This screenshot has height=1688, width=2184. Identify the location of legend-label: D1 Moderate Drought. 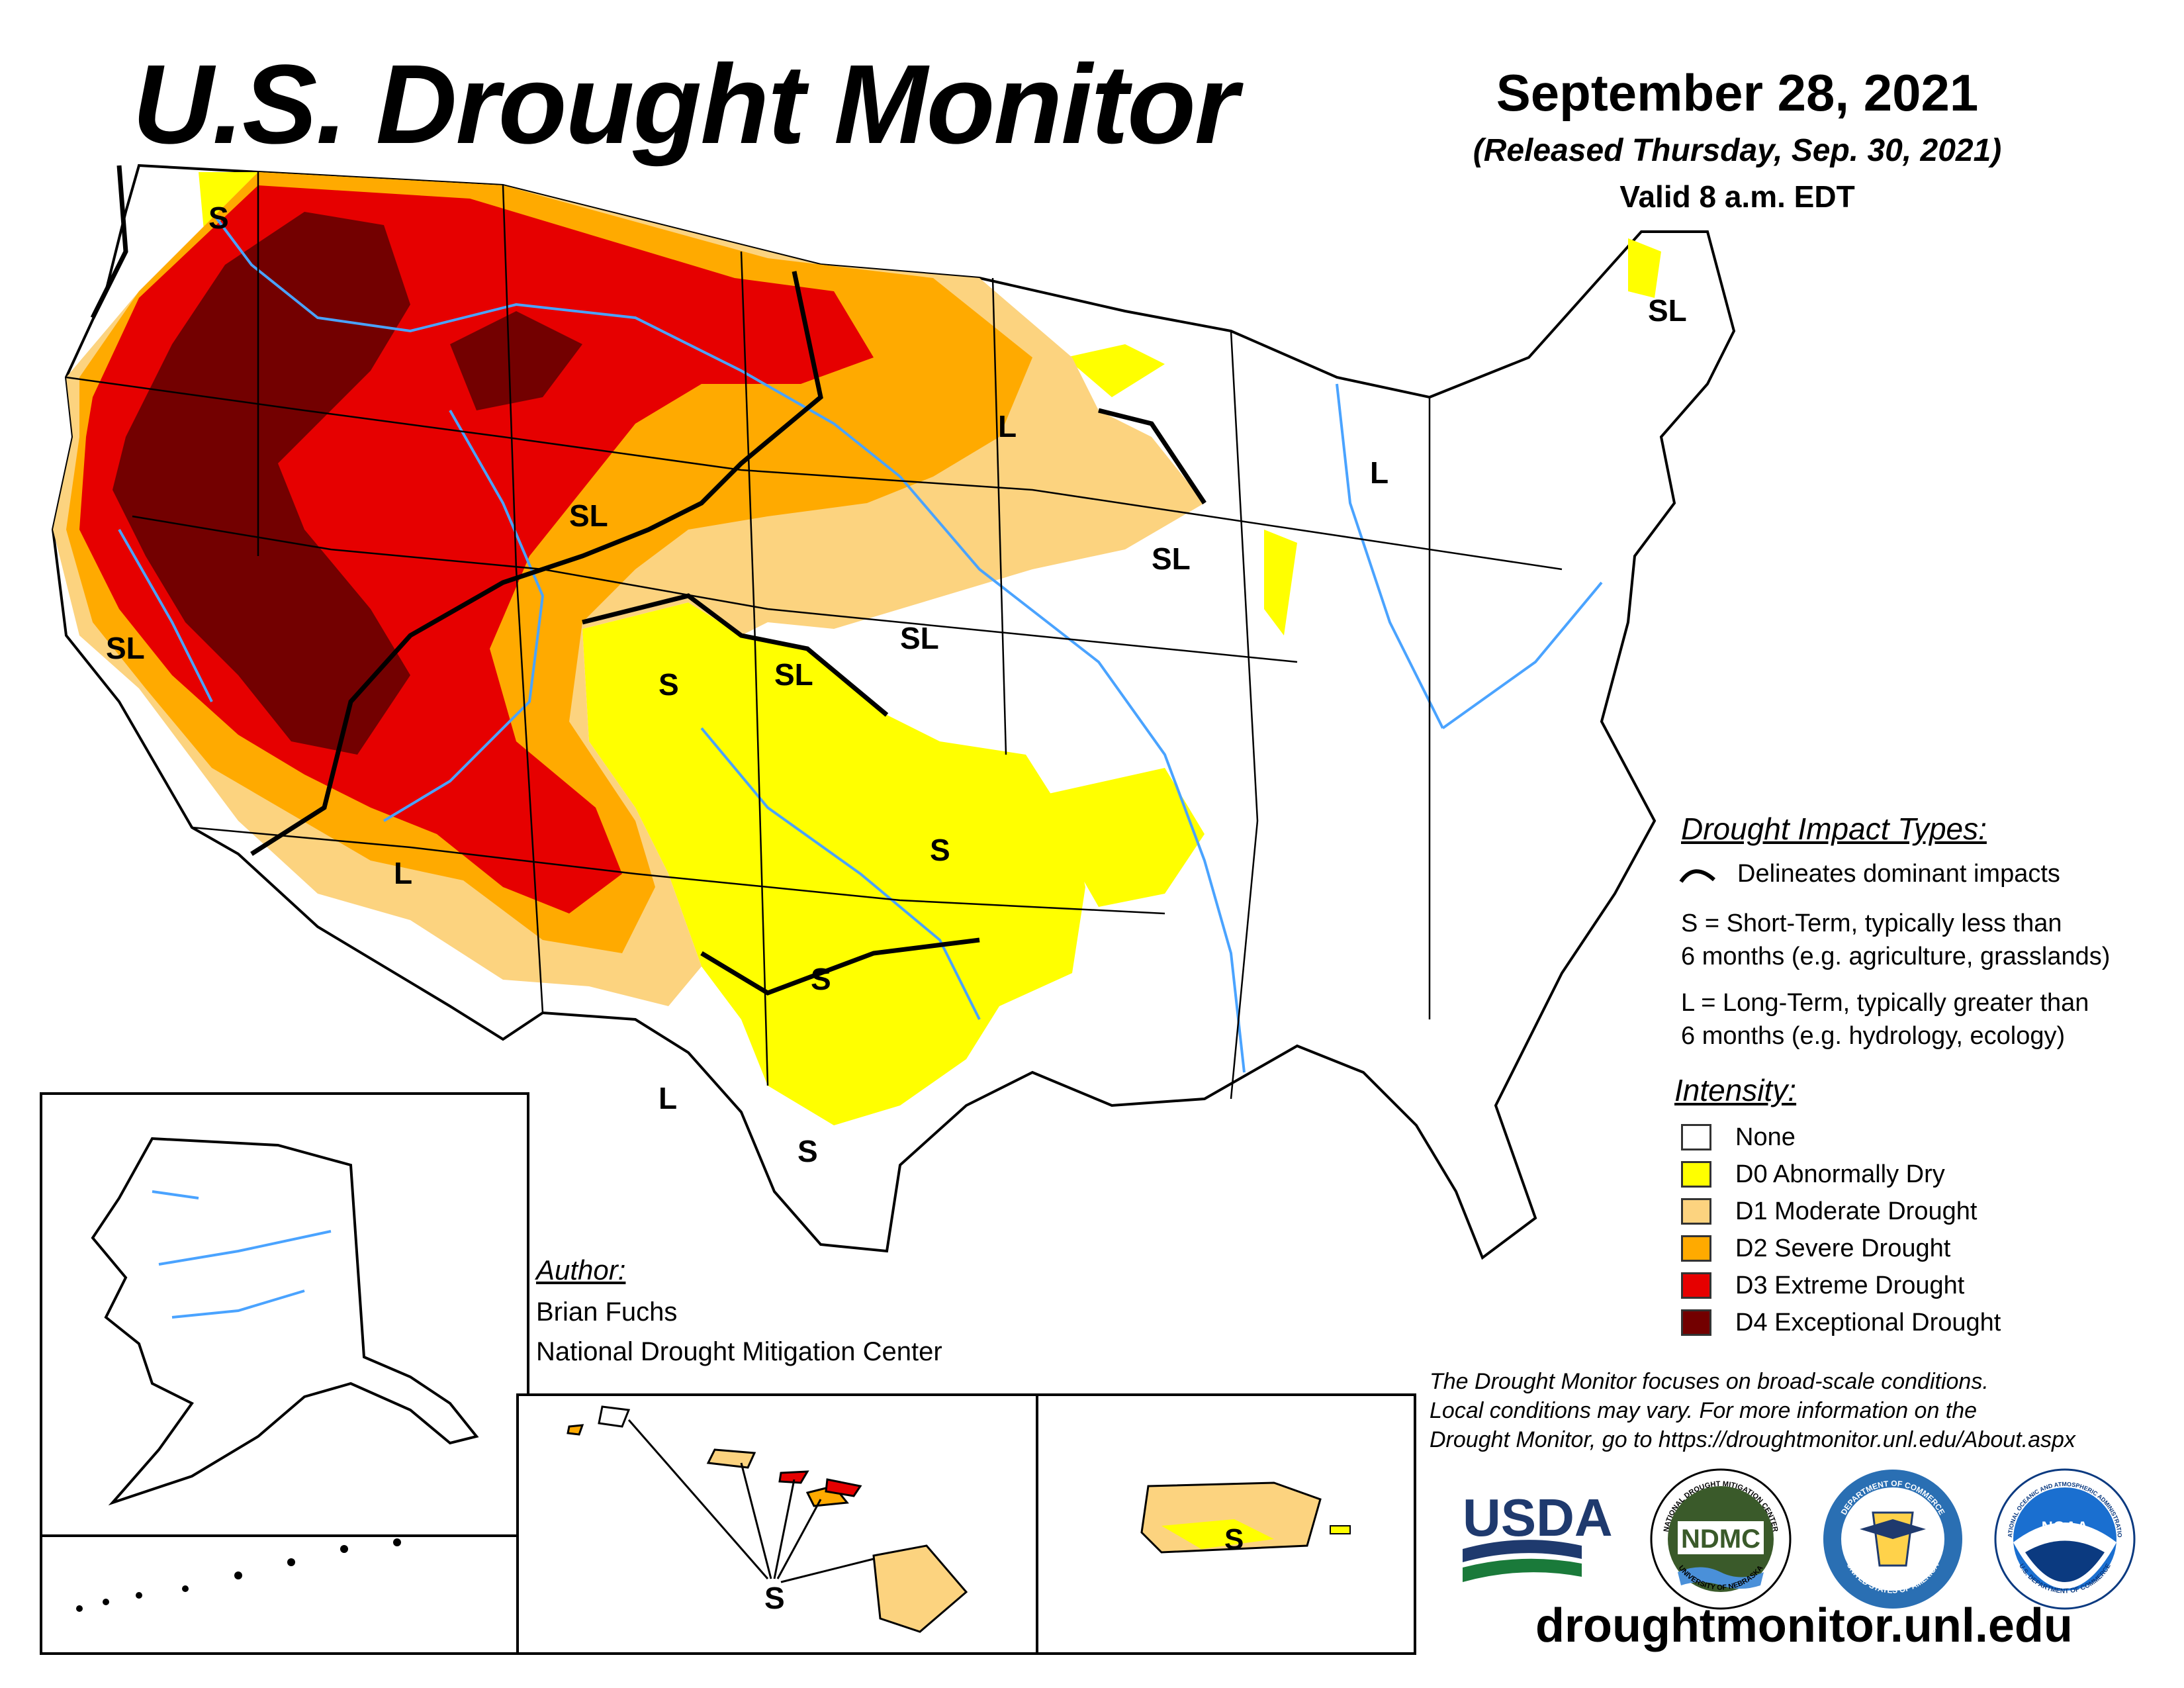
(1857, 1211).